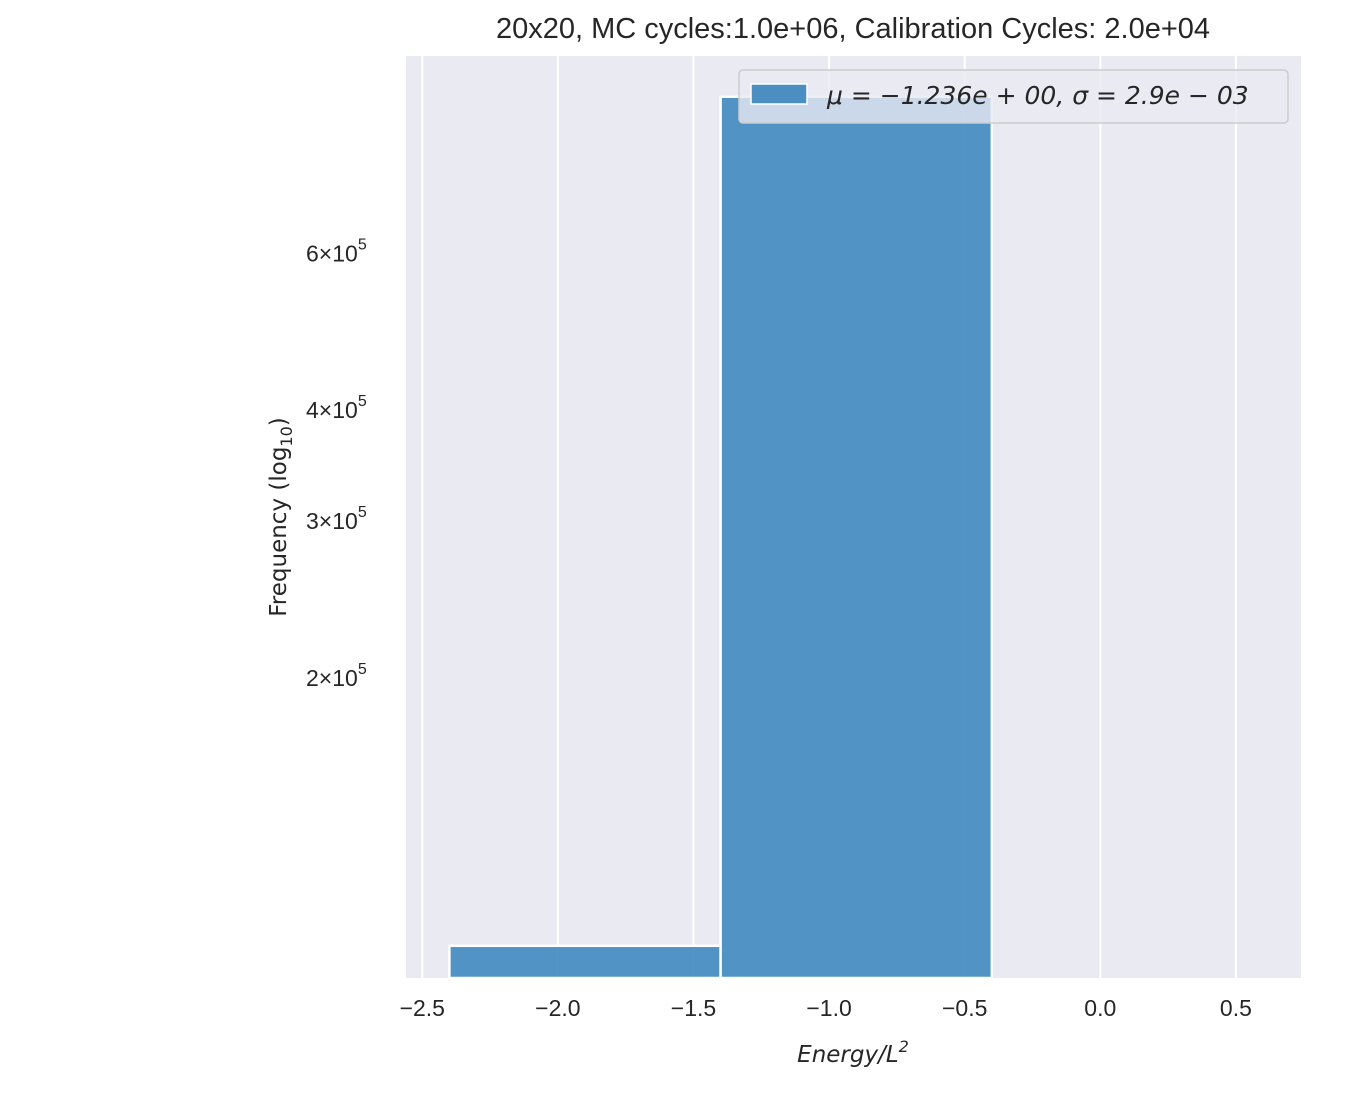  I want to click on y-tick-mantissa: 3, so click(312, 521).